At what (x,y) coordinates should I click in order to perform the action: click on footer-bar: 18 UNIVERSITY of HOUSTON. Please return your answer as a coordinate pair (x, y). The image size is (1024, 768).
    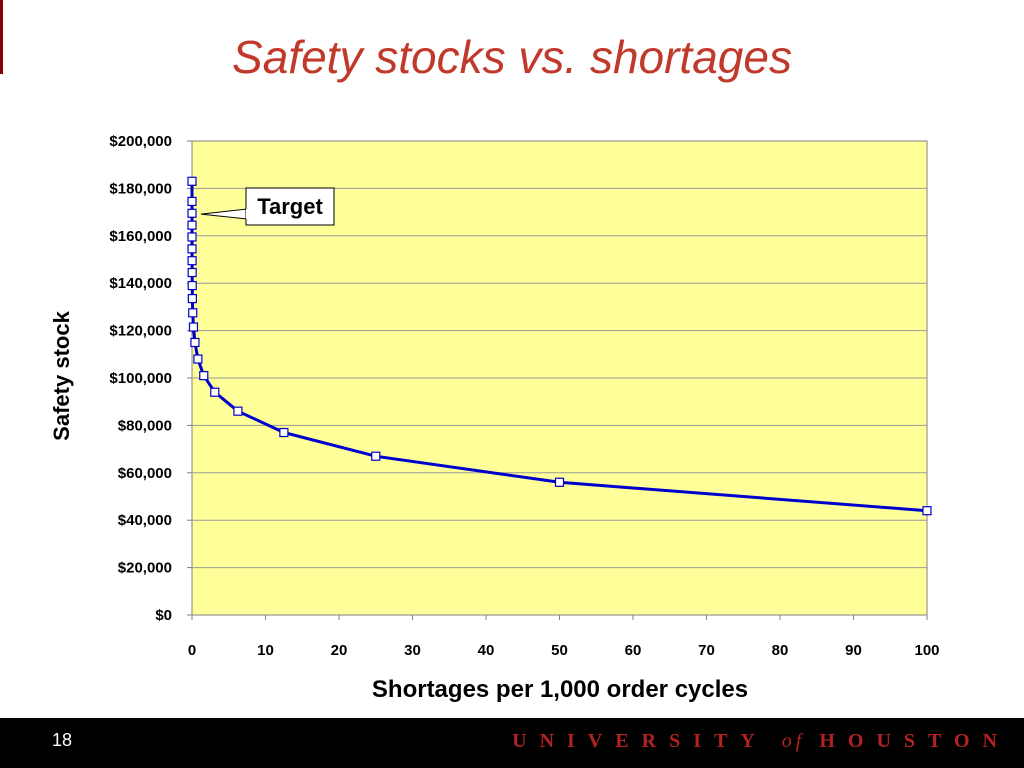
    Looking at the image, I should click on (512, 743).